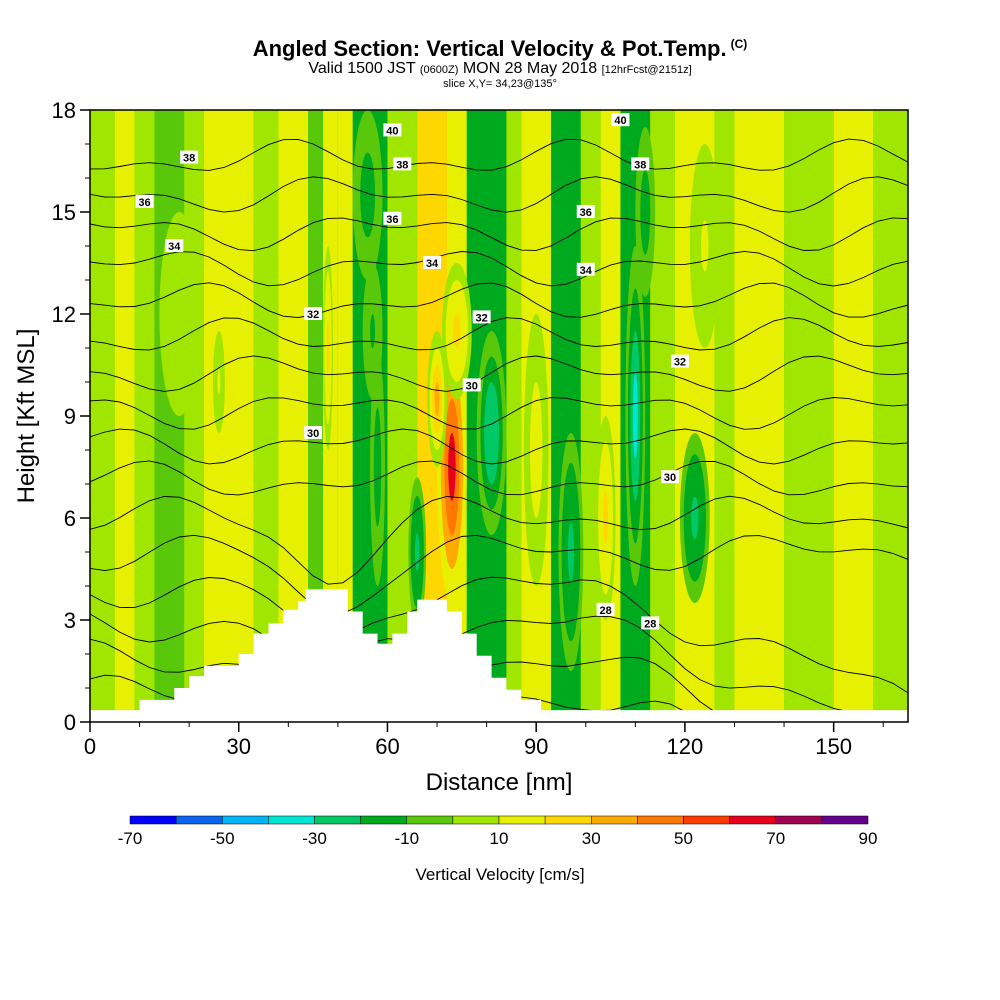 Image resolution: width=1000 pixels, height=1000 pixels. What do you see at coordinates (591, 838) in the screenshot?
I see `colorbar-tick-label: 30` at bounding box center [591, 838].